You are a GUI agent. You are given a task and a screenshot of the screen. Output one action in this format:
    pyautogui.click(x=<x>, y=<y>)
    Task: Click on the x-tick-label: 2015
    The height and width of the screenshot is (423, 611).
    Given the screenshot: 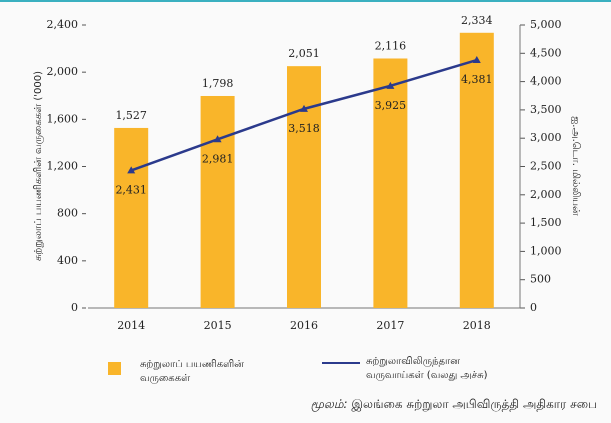 What is the action you would take?
    pyautogui.click(x=218, y=325)
    